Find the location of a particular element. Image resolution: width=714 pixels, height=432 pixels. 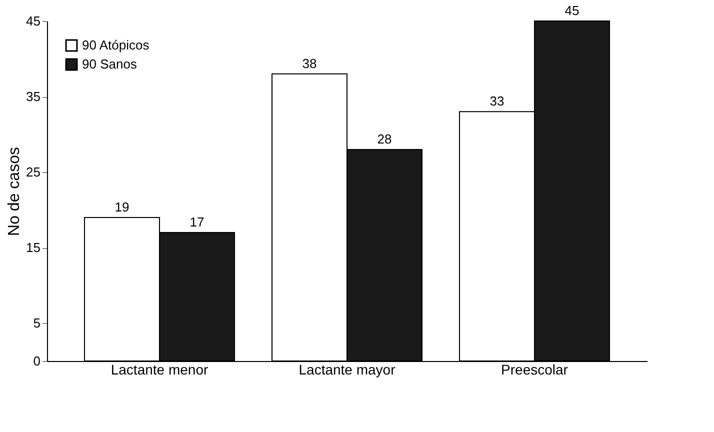

y-tick-label: 45 is located at coordinates (33, 21).